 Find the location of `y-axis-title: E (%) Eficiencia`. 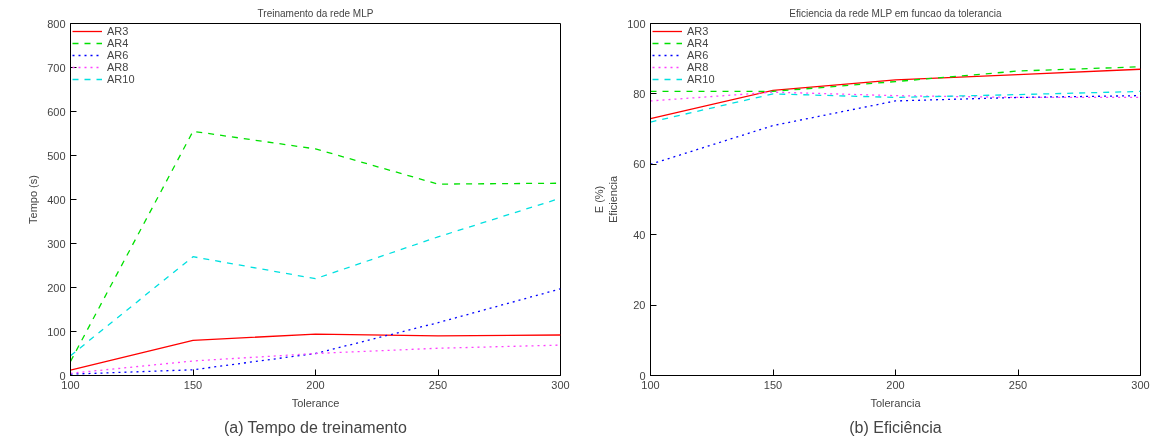

y-axis-title: E (%) Eficiencia is located at coordinates (606, 199).